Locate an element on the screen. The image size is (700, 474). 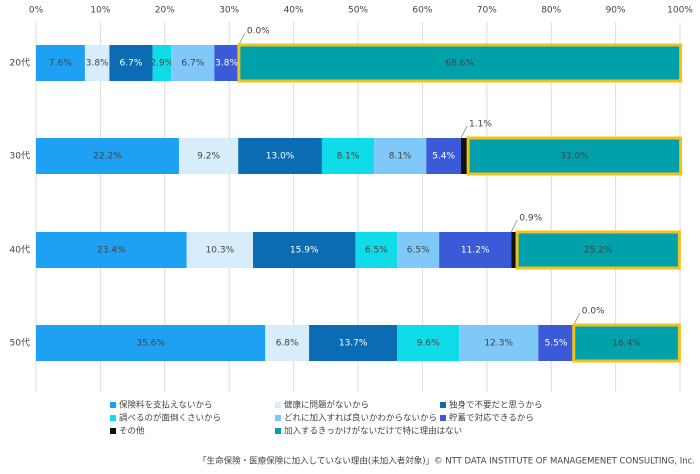
legend-label: 加入するきっかけがないだけで特に理由はない is located at coordinates (373, 431).